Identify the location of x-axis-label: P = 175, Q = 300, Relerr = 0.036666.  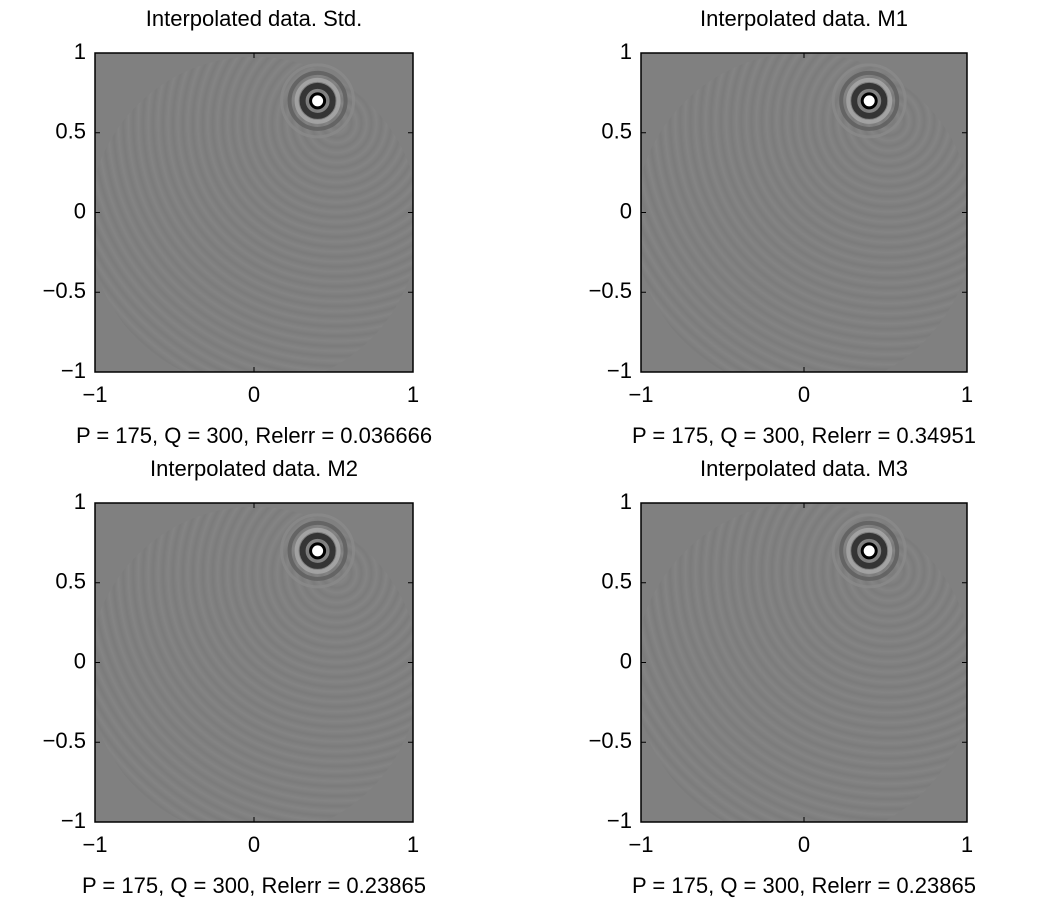
(254, 435).